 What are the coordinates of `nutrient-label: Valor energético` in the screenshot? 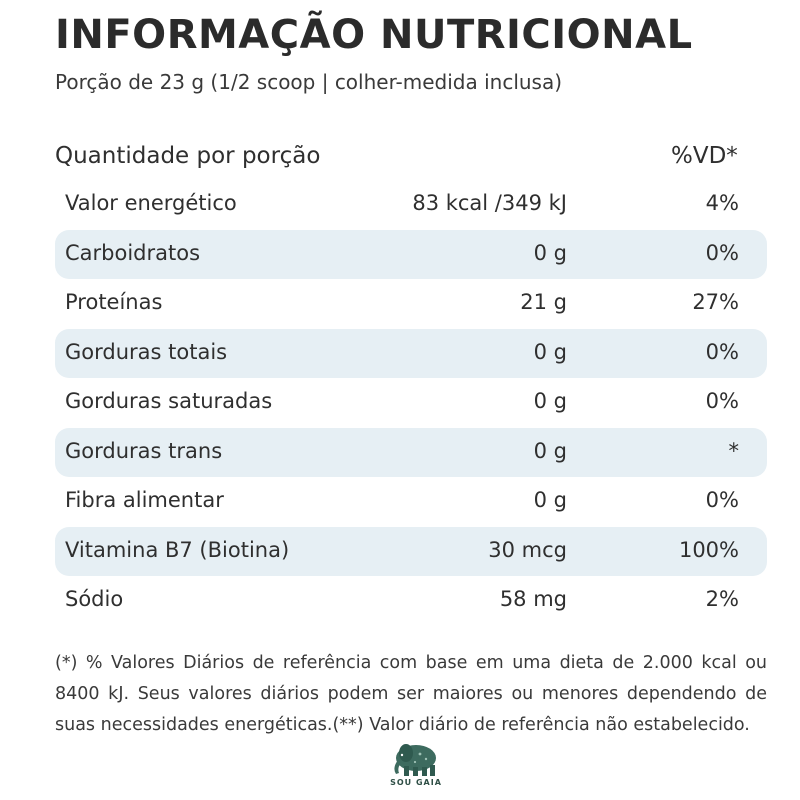 It's located at (151, 203).